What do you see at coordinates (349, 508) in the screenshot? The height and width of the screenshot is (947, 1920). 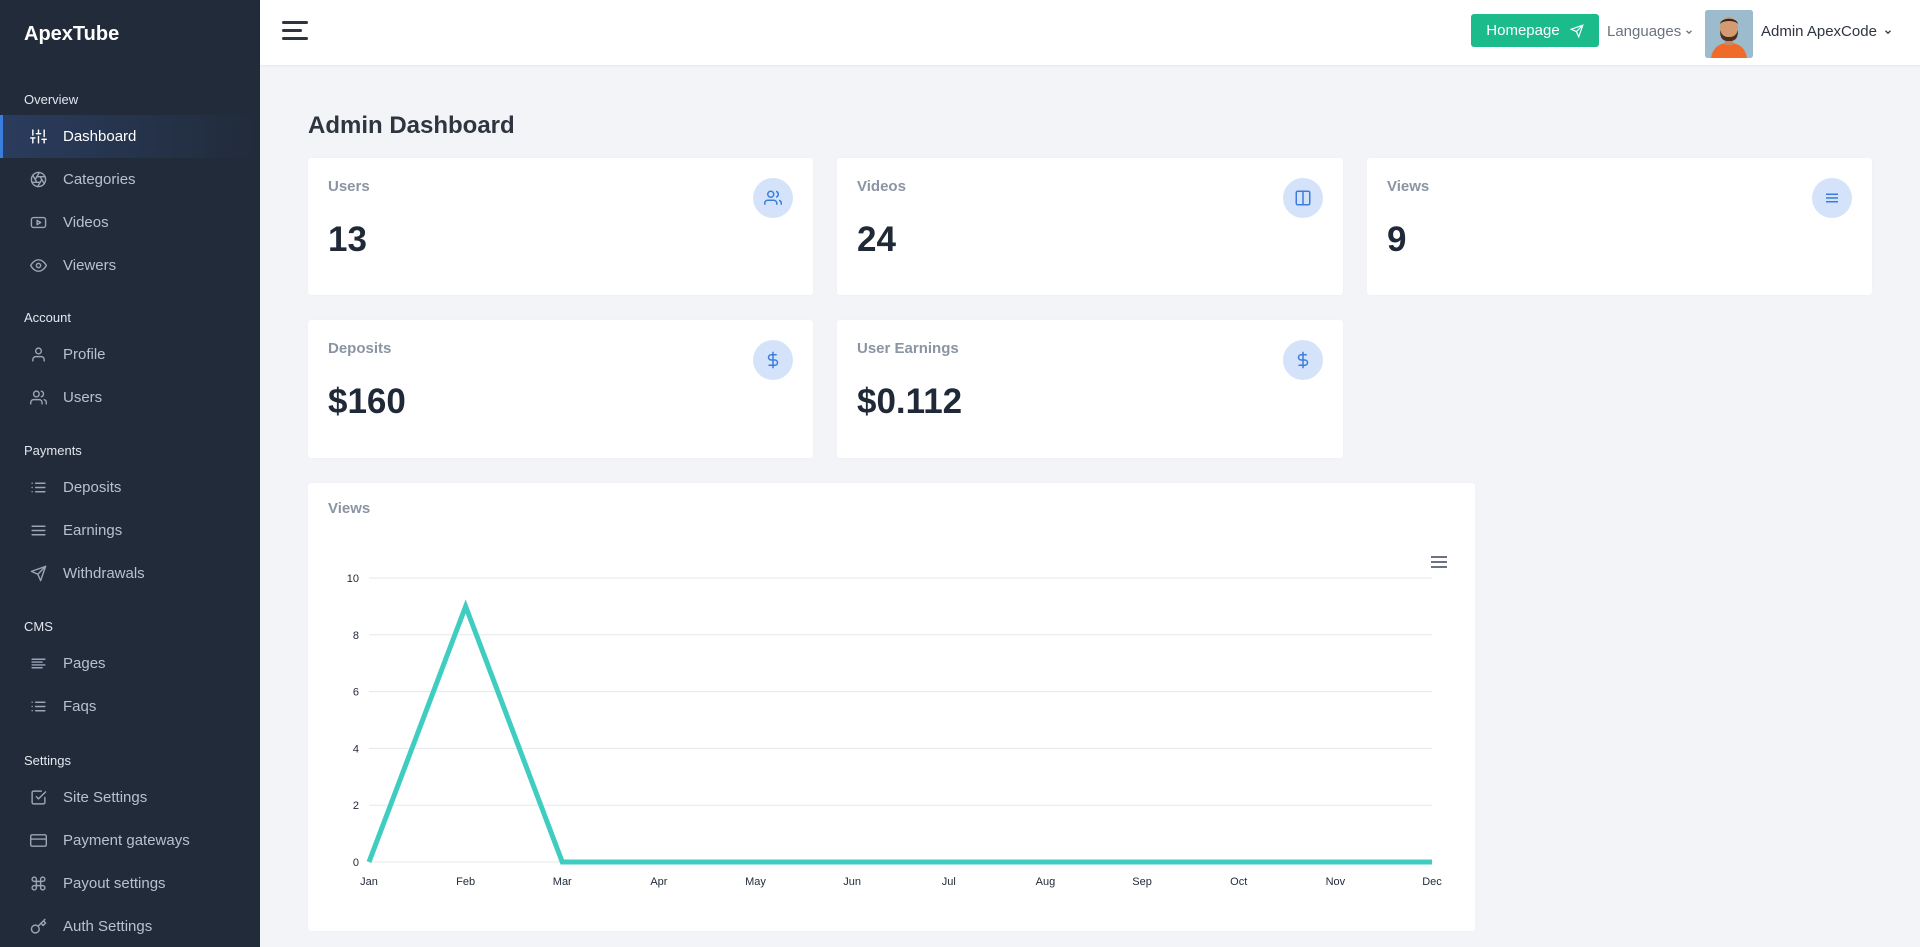 I see `chart-title: Views` at bounding box center [349, 508].